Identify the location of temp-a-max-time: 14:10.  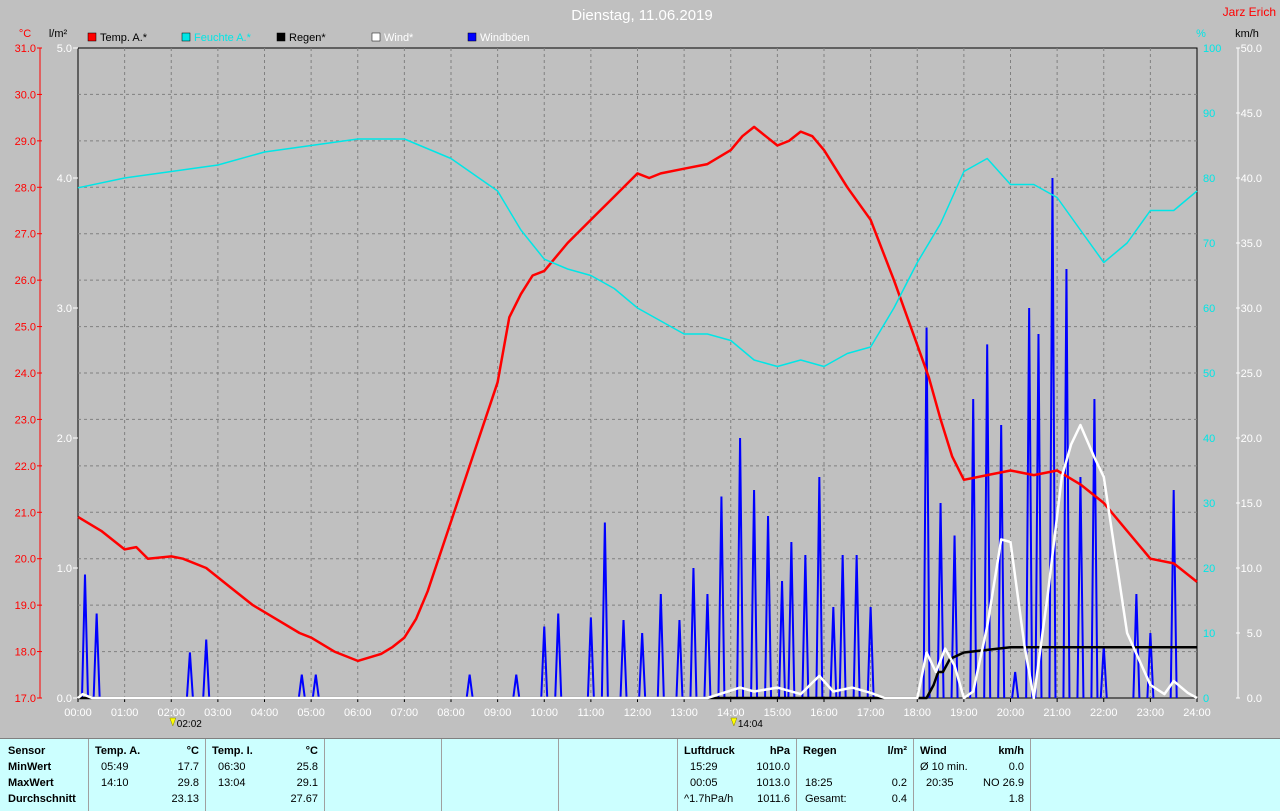
(115, 783).